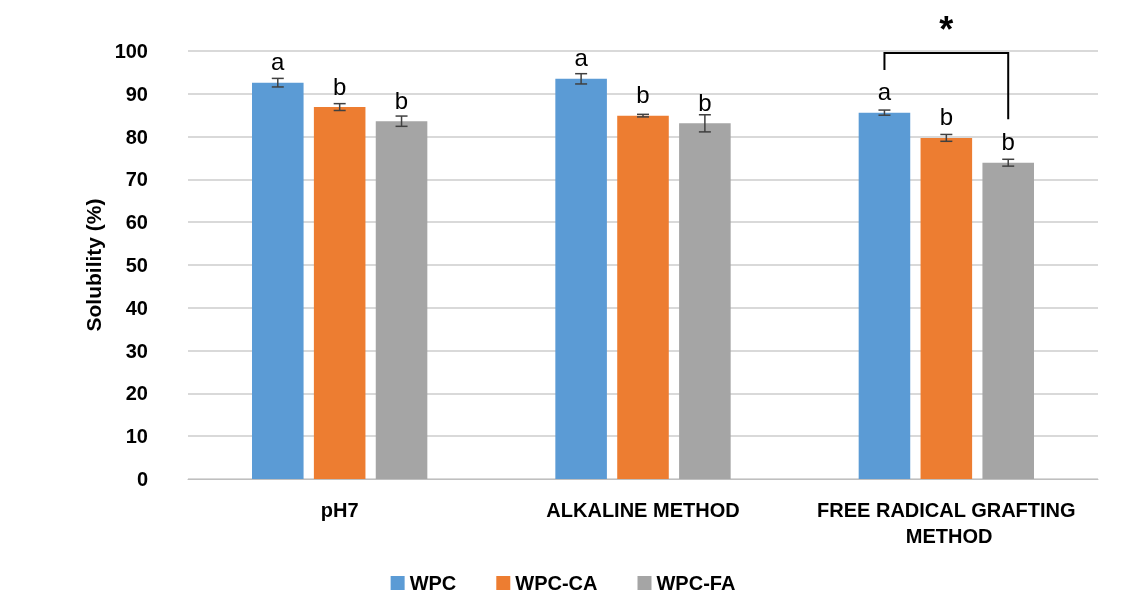 The height and width of the screenshot is (614, 1126). I want to click on y-tick-label: 10, so click(136, 436).